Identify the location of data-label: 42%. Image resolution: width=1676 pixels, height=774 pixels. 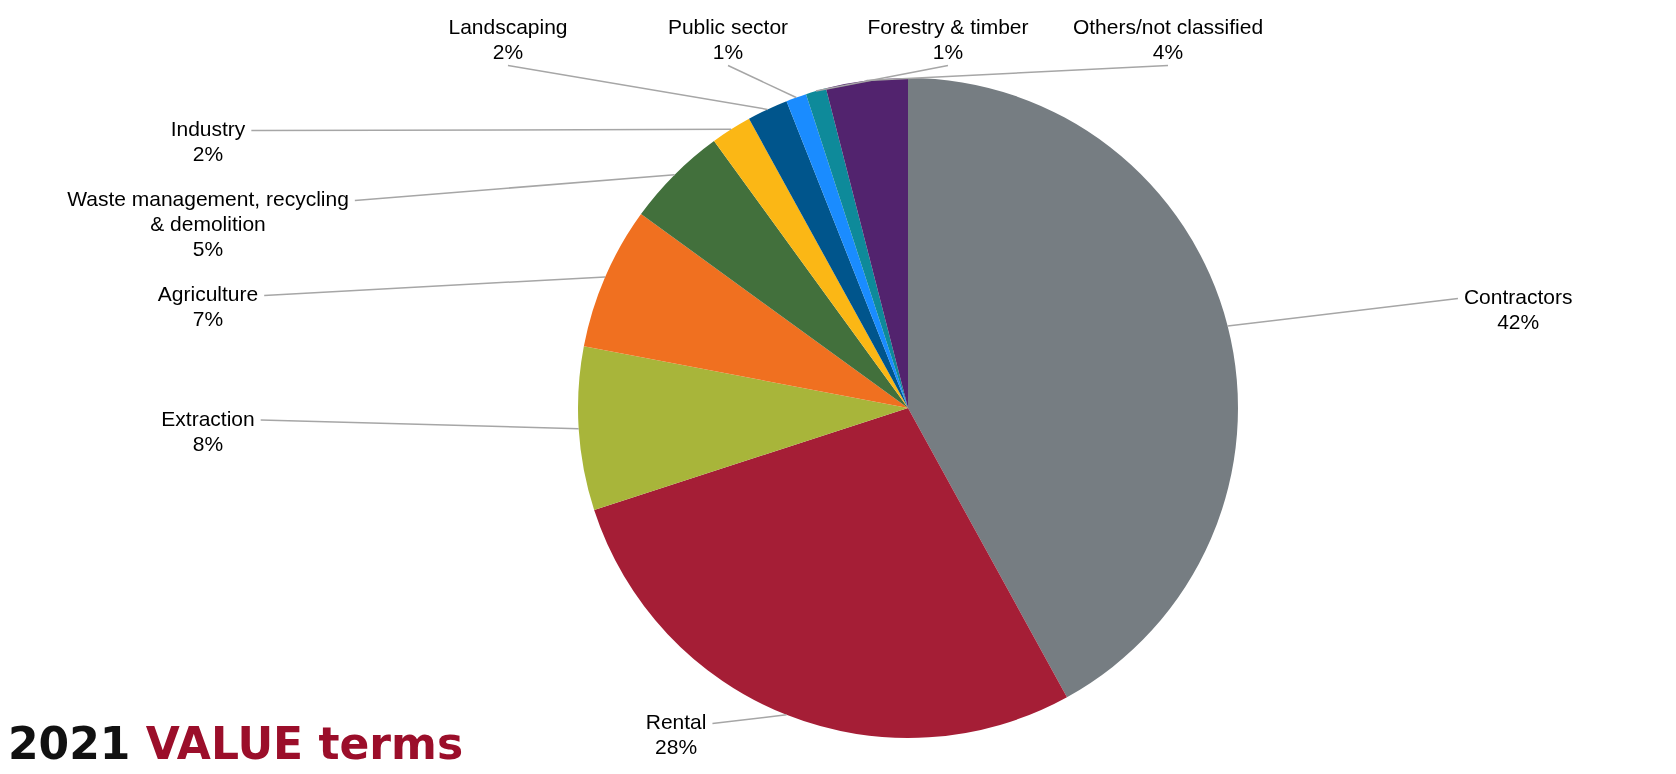
(1518, 322).